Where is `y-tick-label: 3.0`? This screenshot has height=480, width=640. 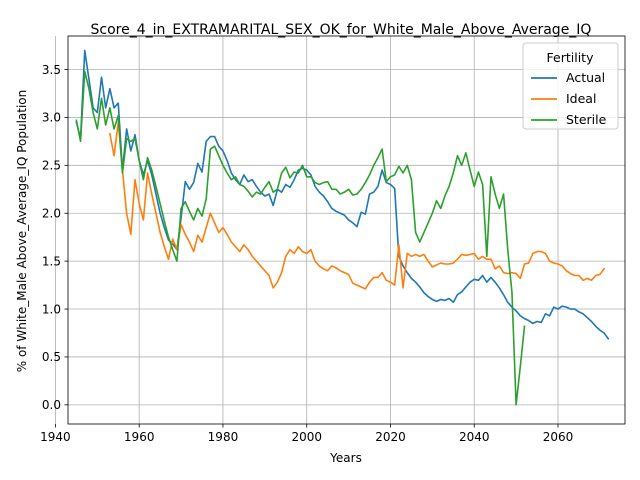 y-tick-label: 3.0 is located at coordinates (51, 118).